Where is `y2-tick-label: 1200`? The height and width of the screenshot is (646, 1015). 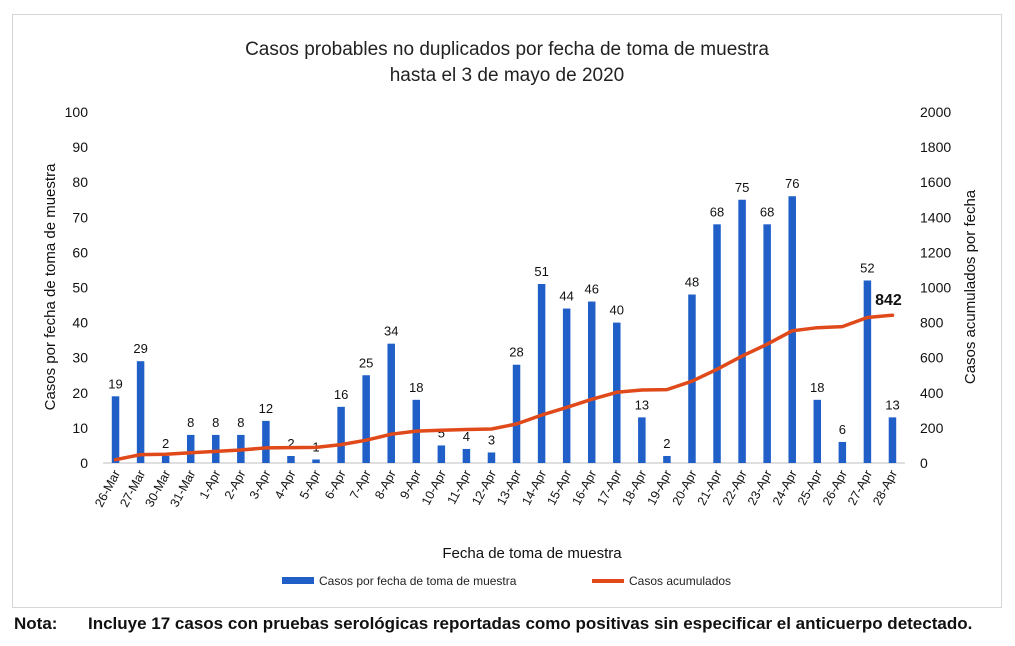 y2-tick-label: 1200 is located at coordinates (935, 252).